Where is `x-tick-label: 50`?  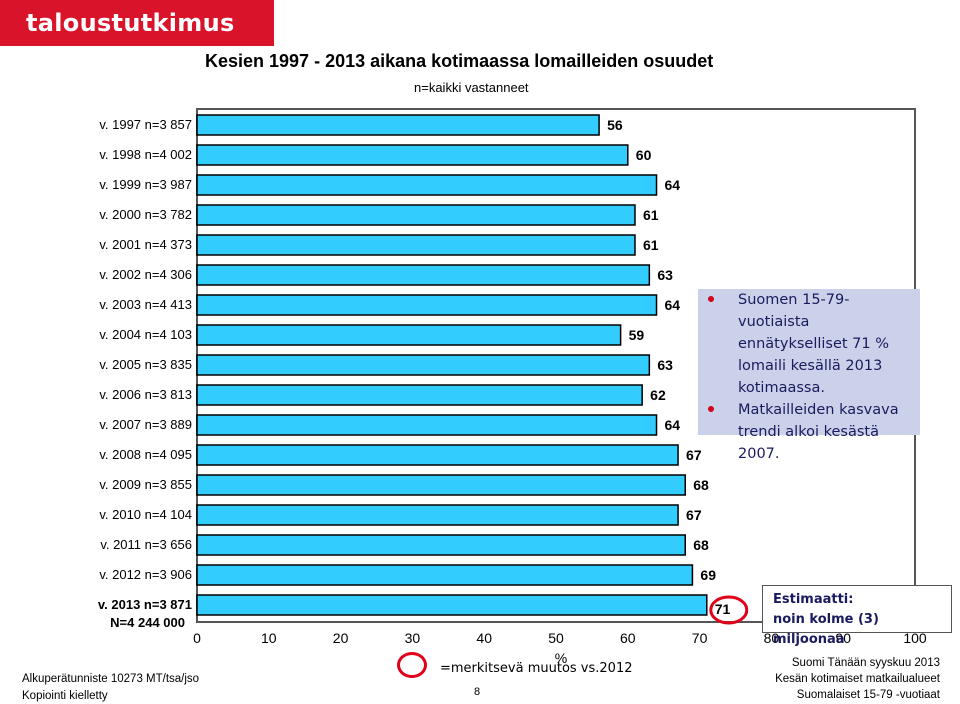
x-tick-label: 50 is located at coordinates (556, 638).